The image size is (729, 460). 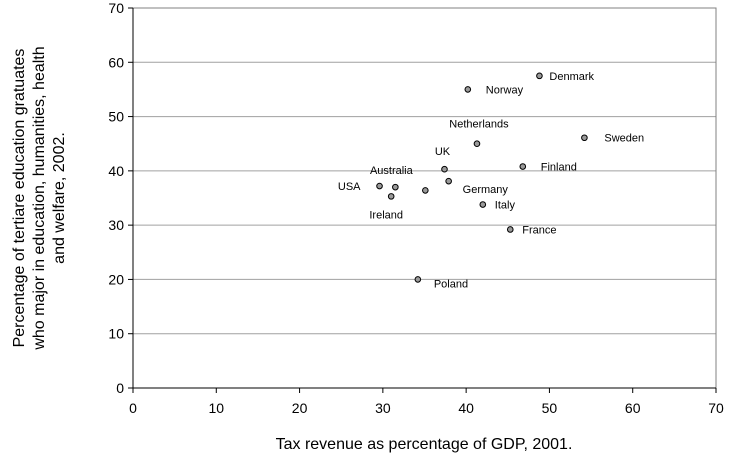 What do you see at coordinates (443, 152) in the screenshot?
I see `point-label-uk: UK` at bounding box center [443, 152].